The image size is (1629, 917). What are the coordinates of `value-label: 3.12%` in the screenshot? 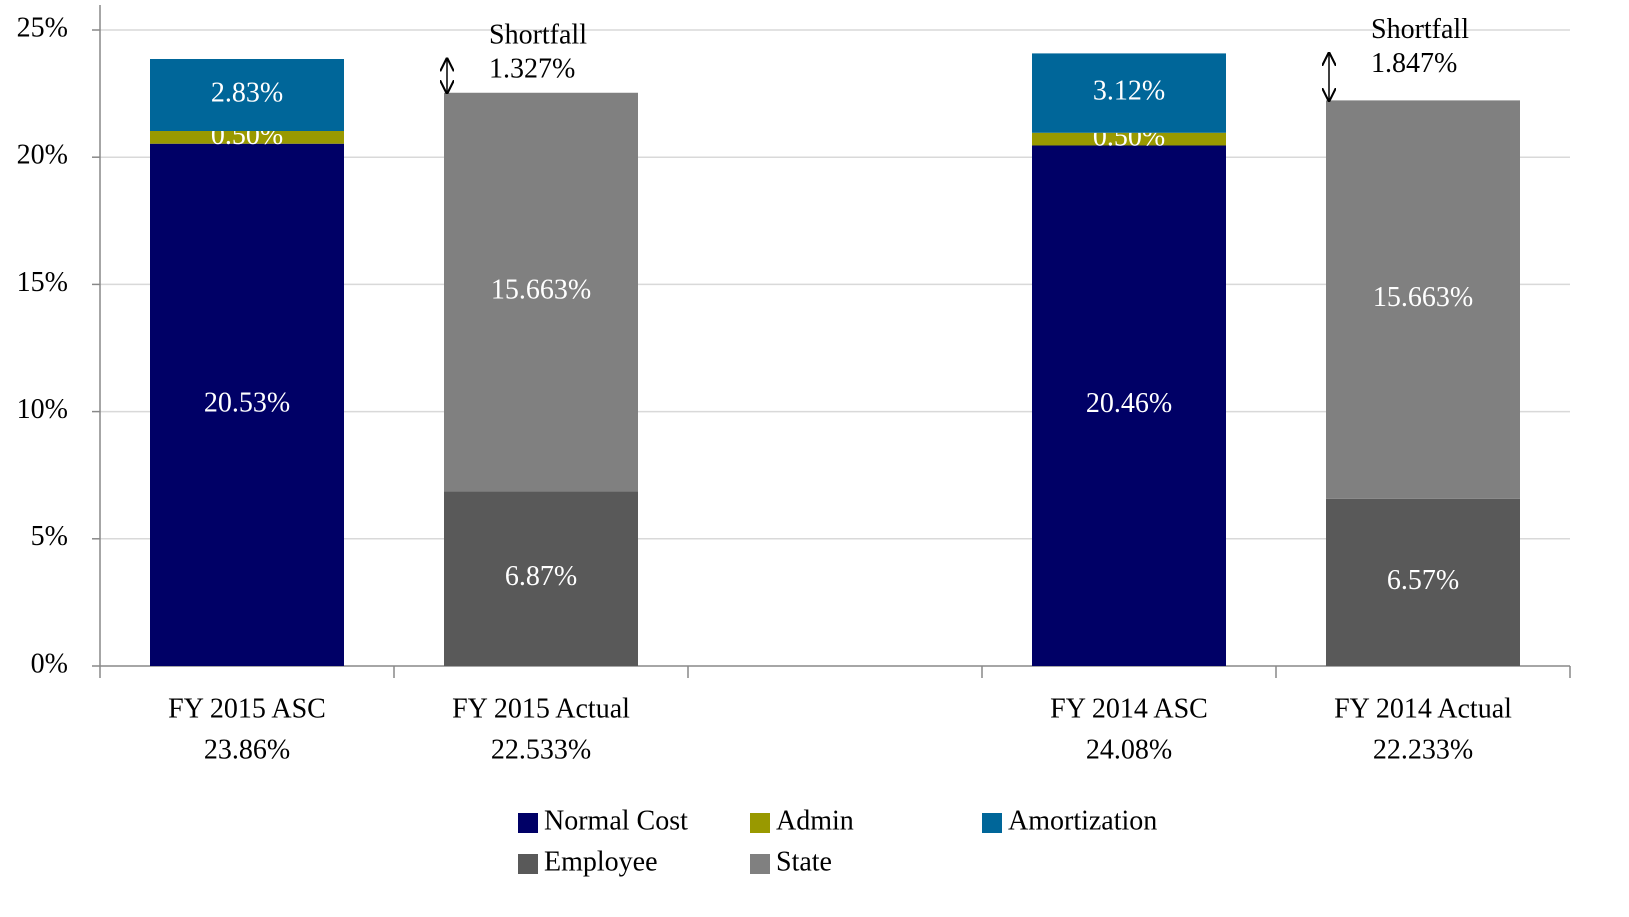 It's located at (1129, 91).